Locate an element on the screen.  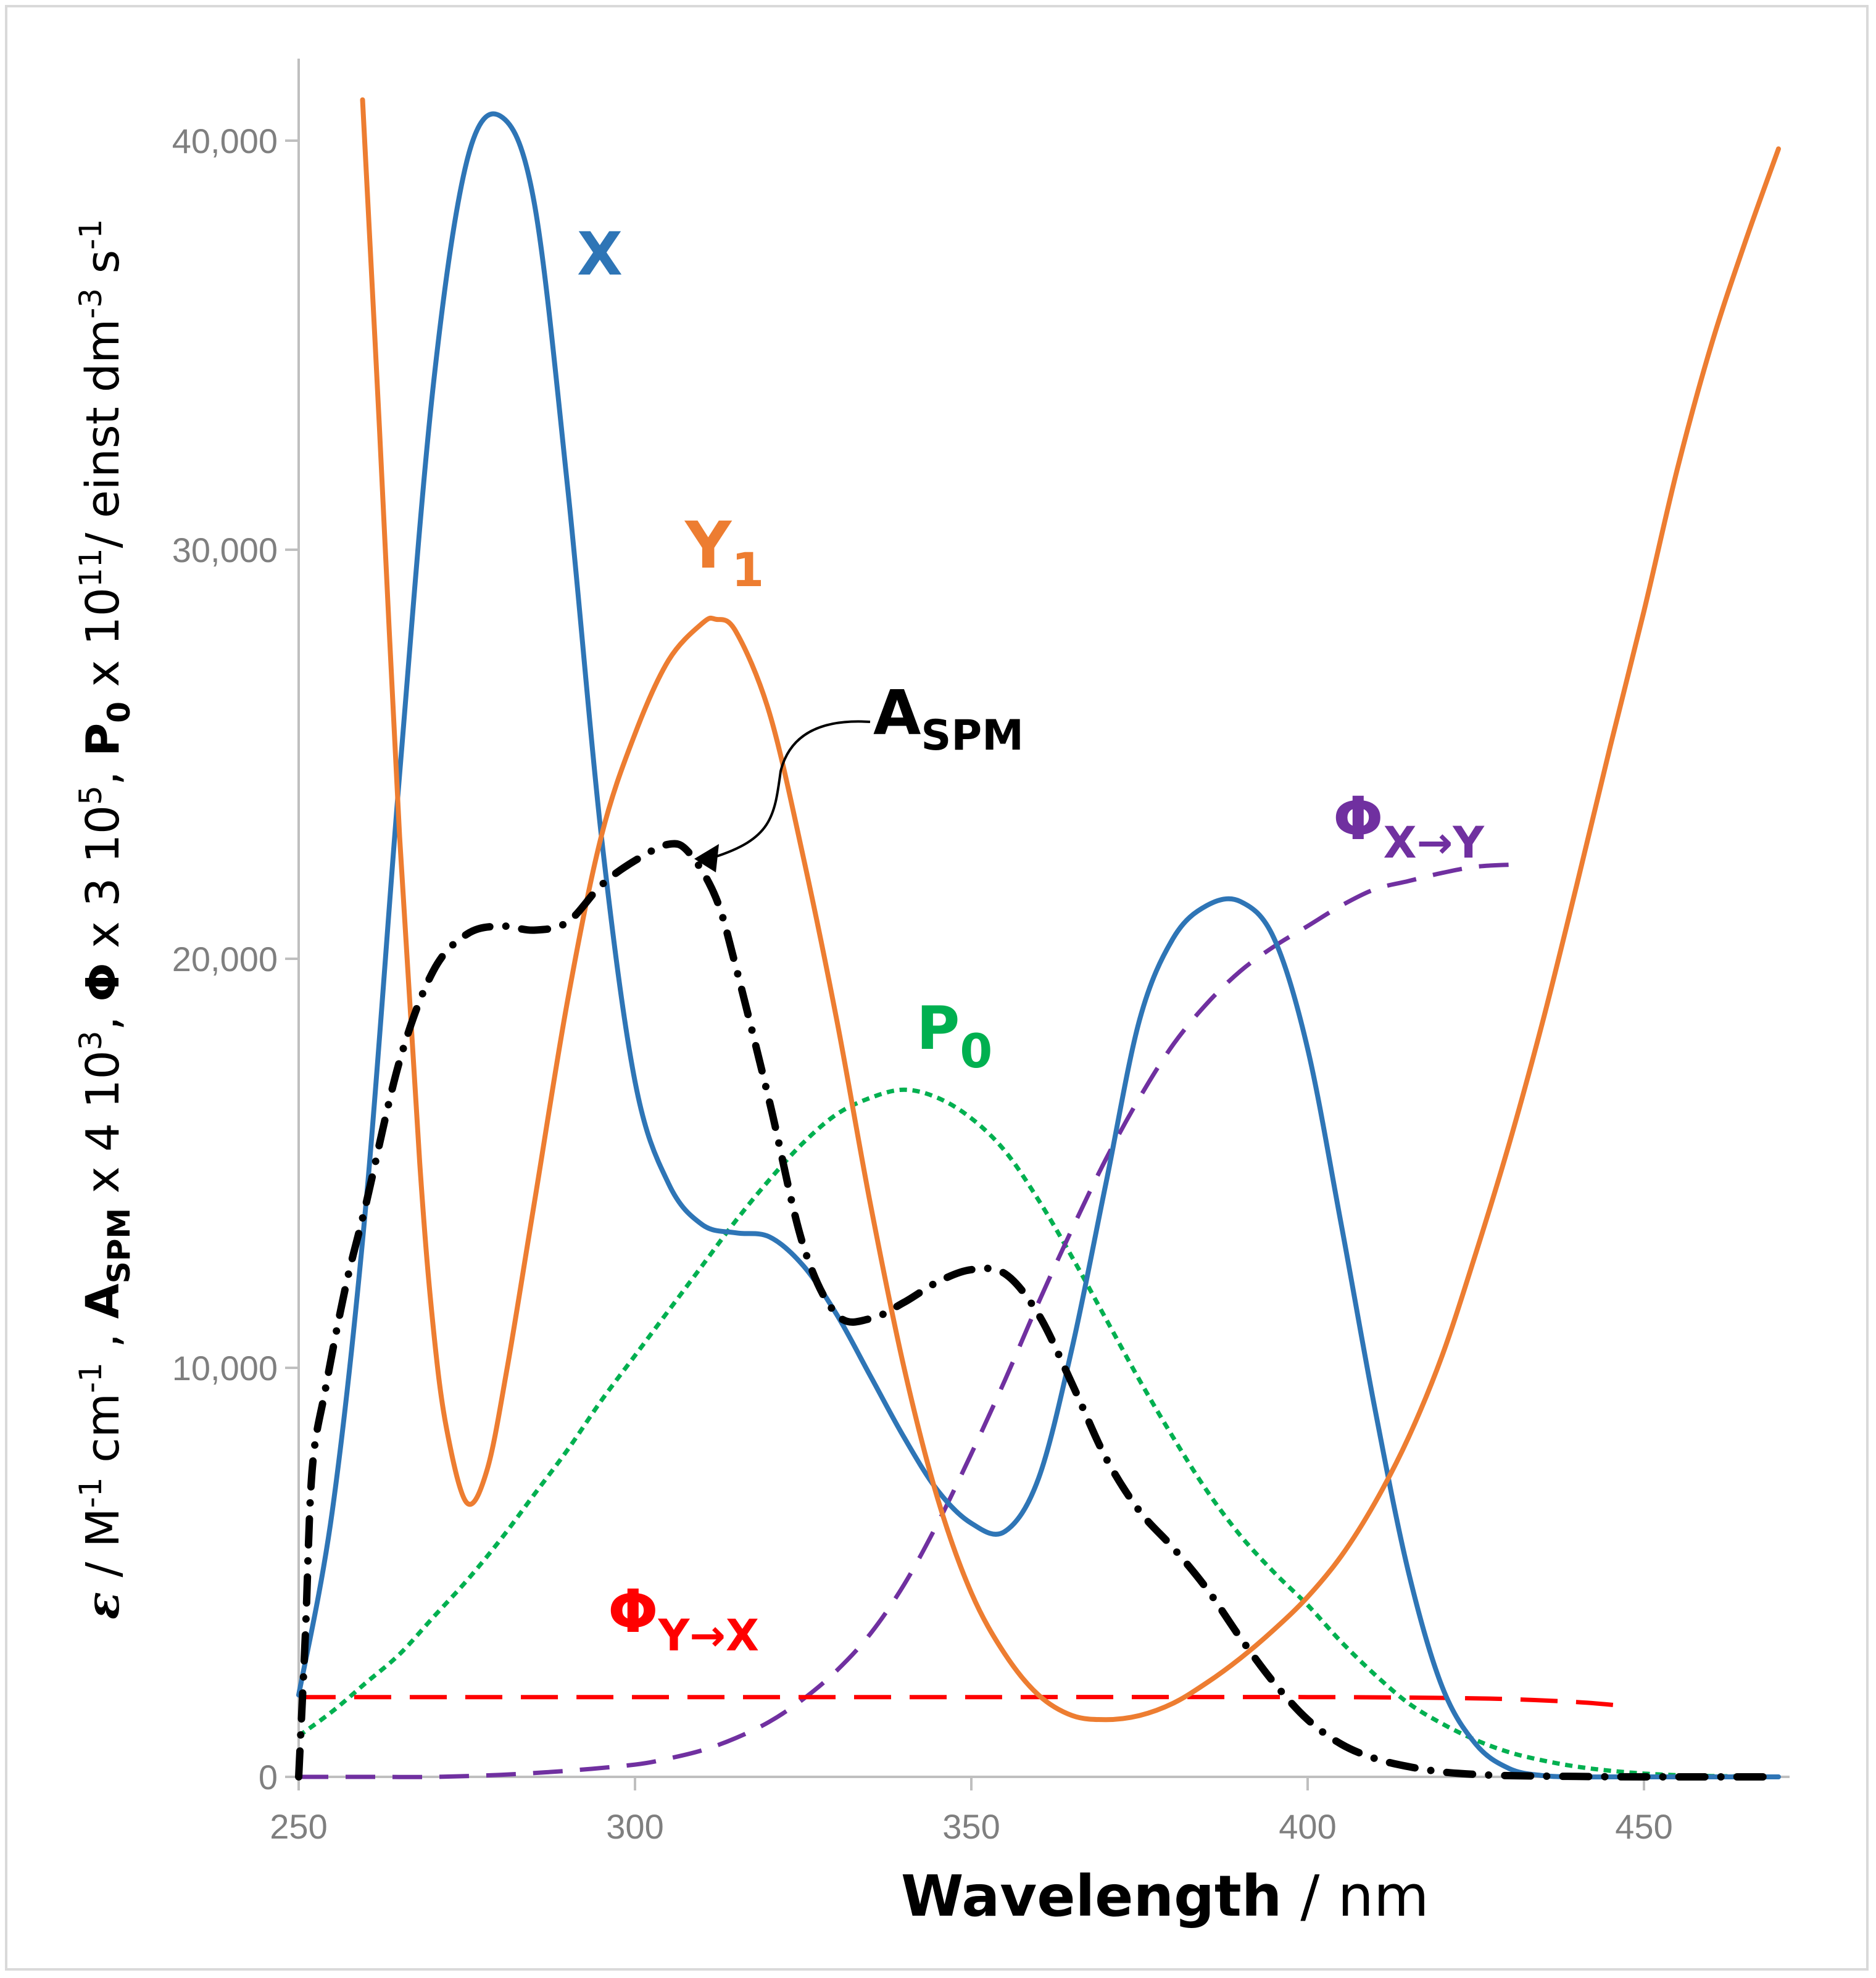
yl-exp5: 11 is located at coordinates (91, 567).